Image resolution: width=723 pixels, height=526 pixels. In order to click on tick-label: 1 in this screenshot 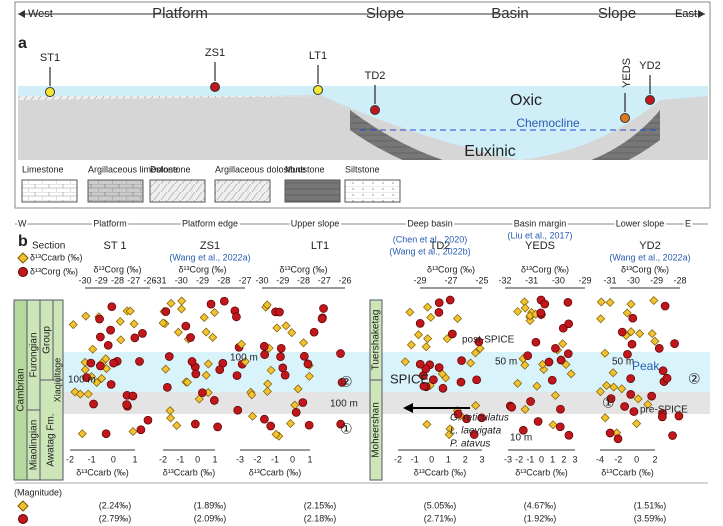, I will do `click(448, 459)`.